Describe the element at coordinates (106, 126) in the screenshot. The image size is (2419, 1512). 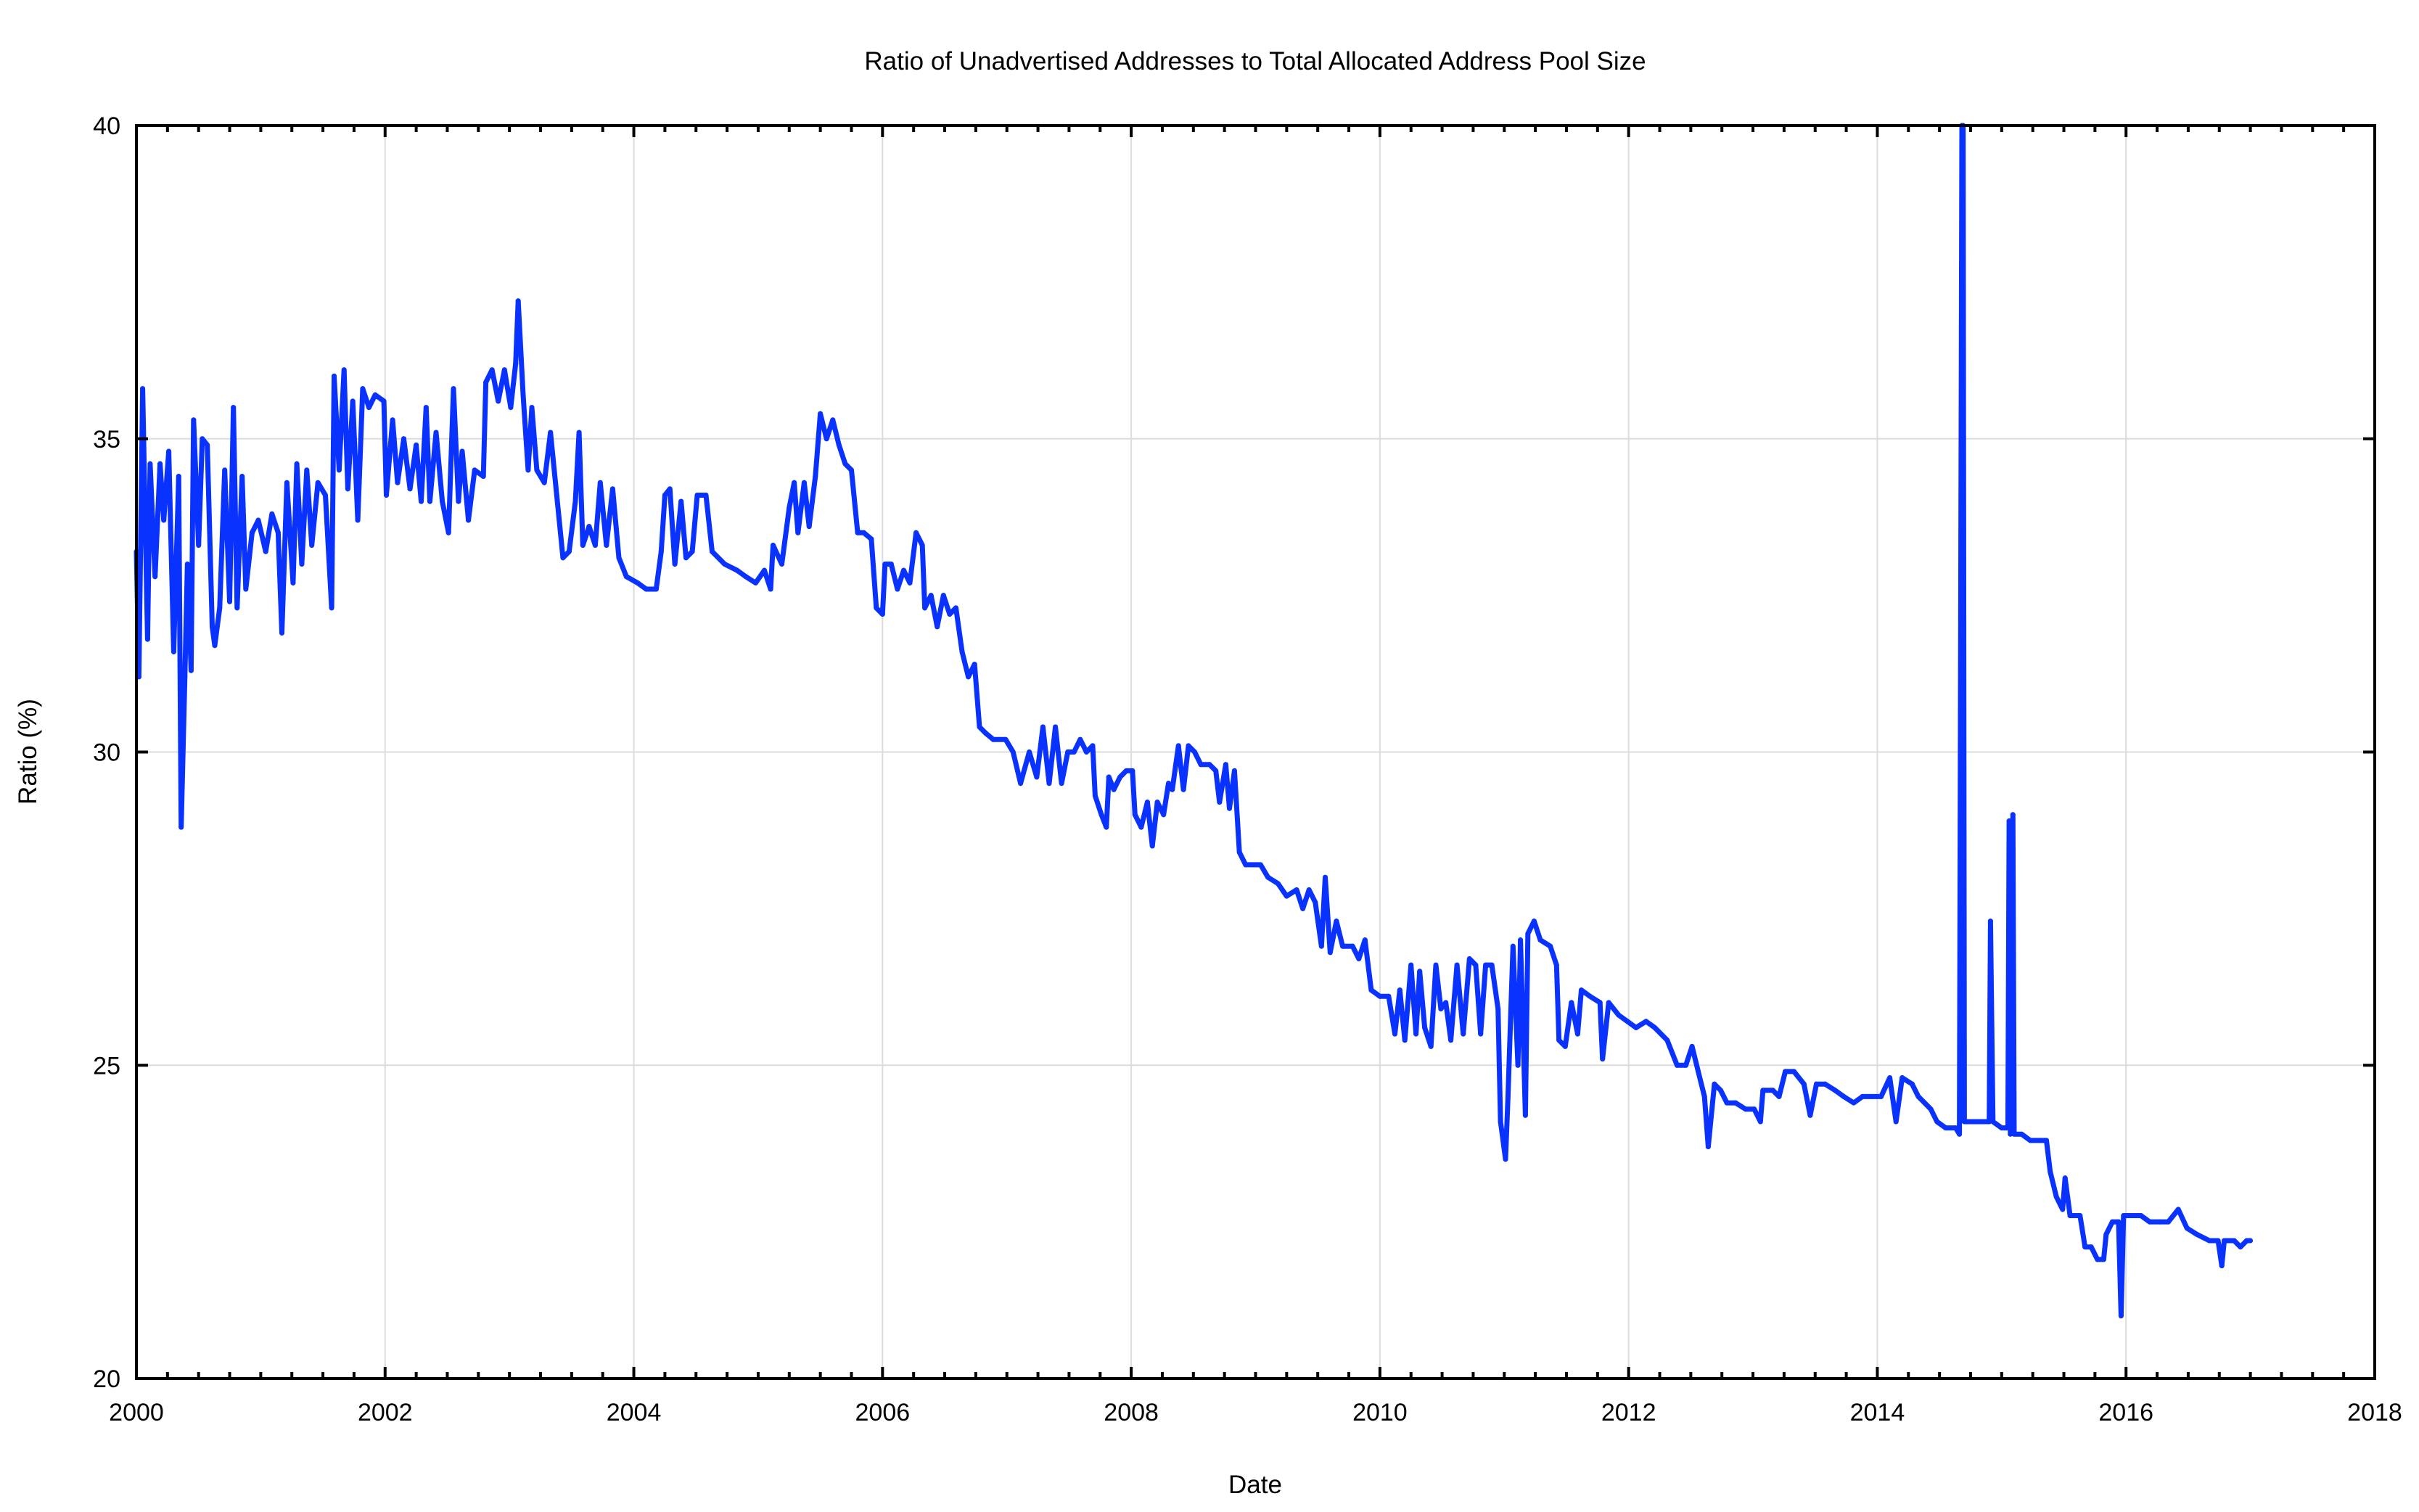
I see `y-tick-label: 40` at that location.